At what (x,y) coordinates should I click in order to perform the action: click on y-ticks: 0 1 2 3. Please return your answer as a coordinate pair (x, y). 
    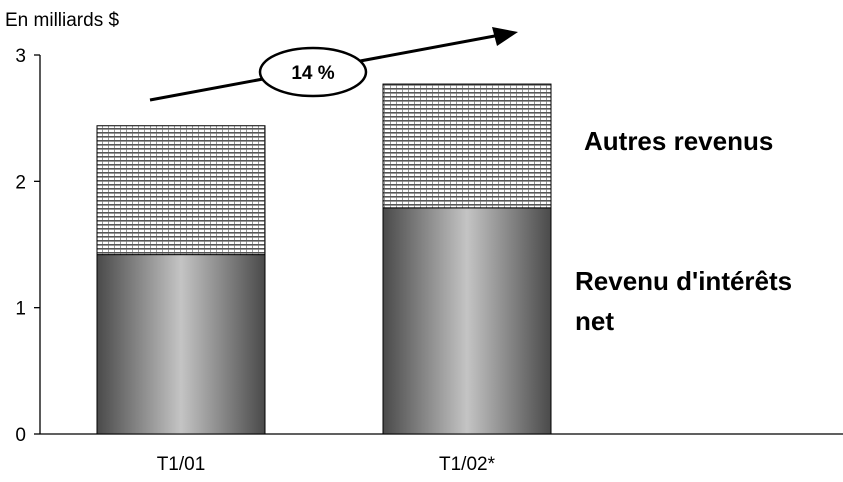
    Looking at the image, I should click on (27, 246).